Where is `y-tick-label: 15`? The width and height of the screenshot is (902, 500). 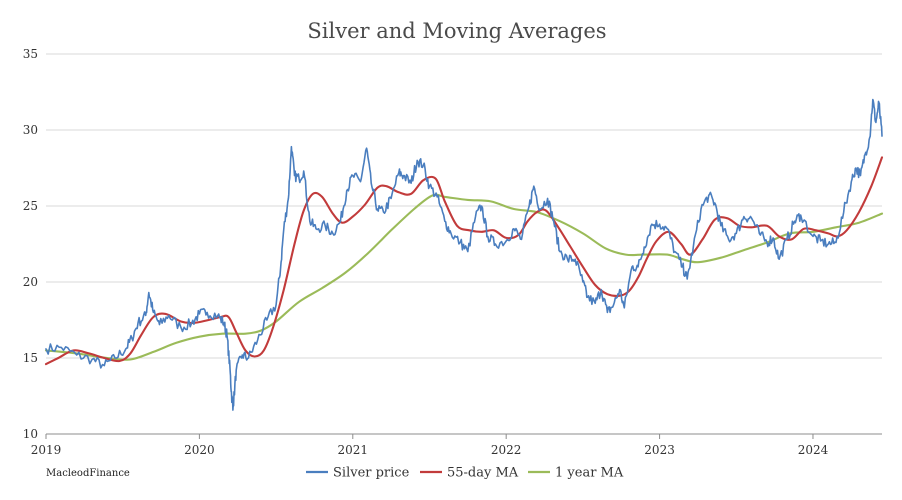 y-tick-label: 15 is located at coordinates (30, 358).